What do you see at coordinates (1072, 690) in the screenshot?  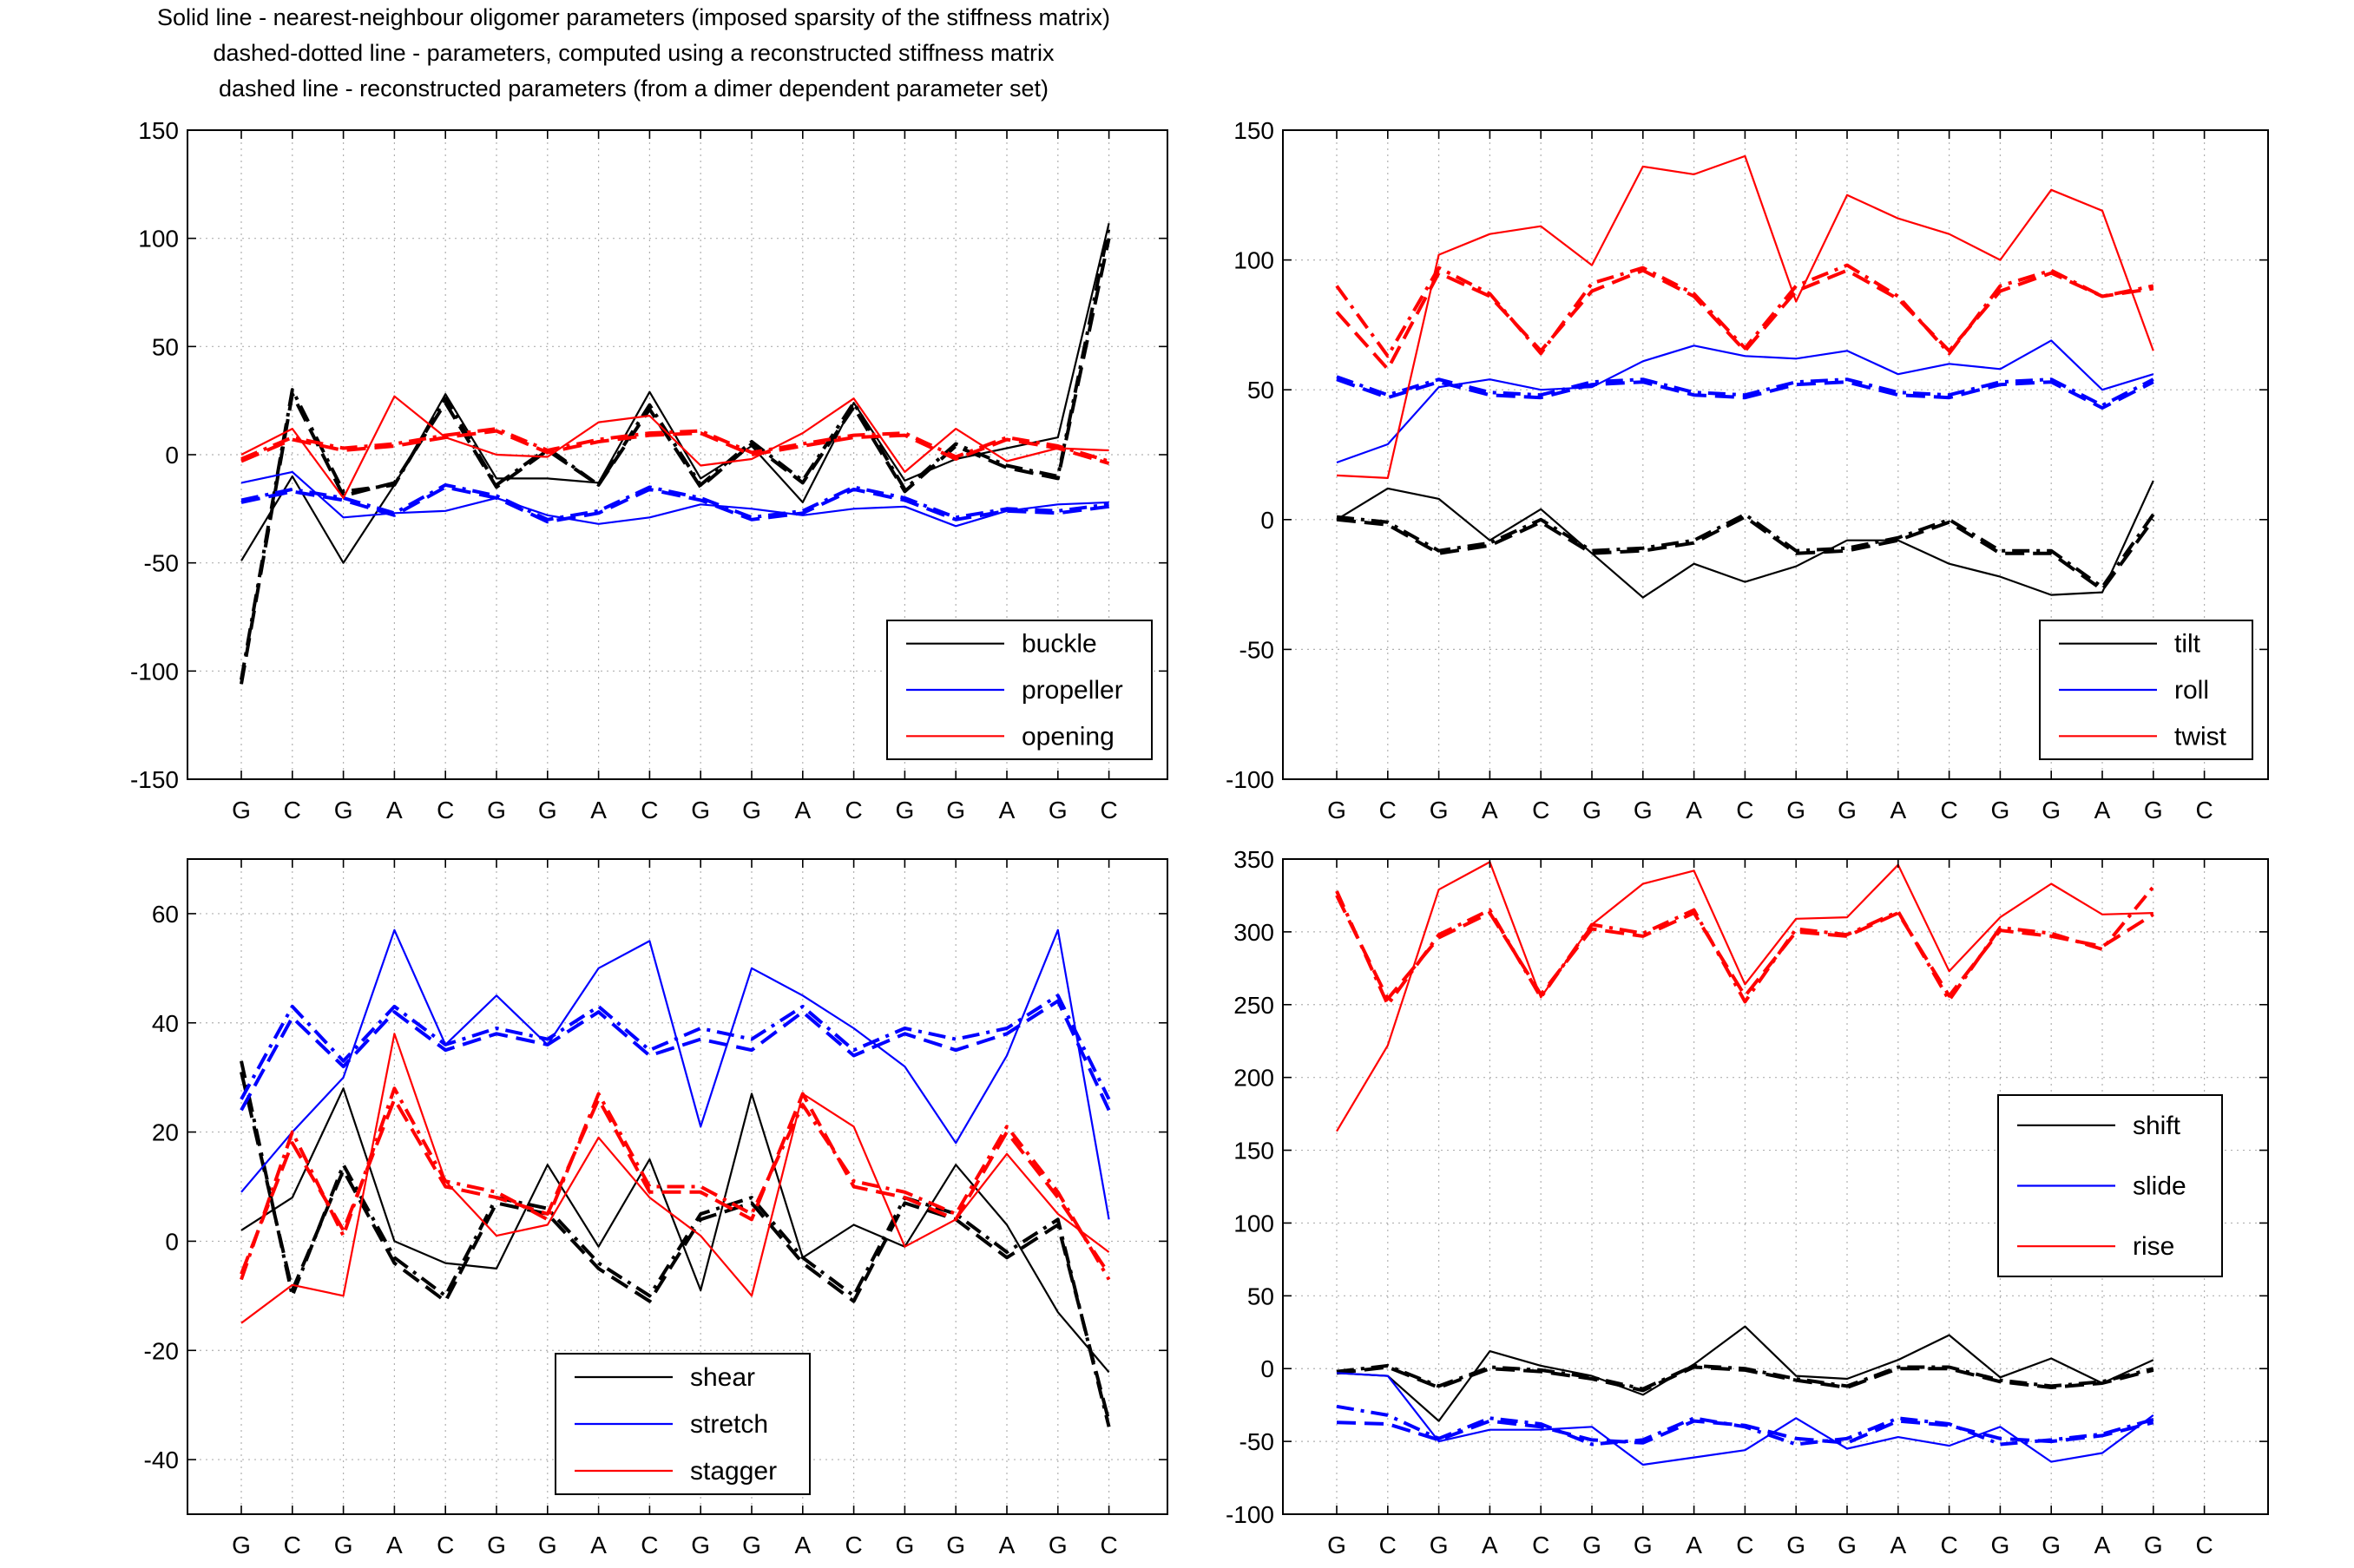 I see `legend-label-propeller: propeller` at bounding box center [1072, 690].